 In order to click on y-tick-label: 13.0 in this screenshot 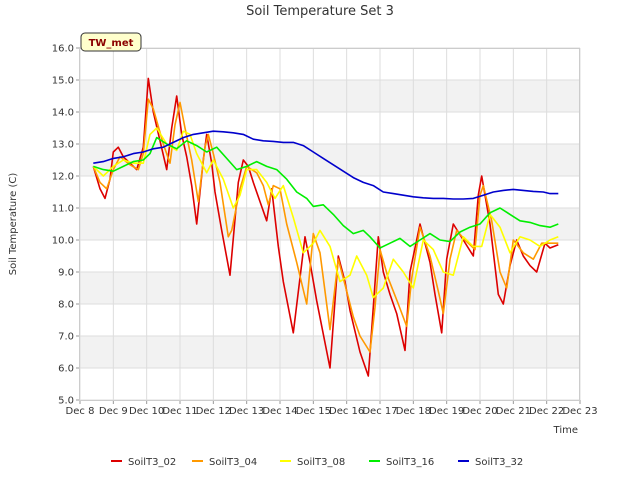, I will do `click(63, 145)`.